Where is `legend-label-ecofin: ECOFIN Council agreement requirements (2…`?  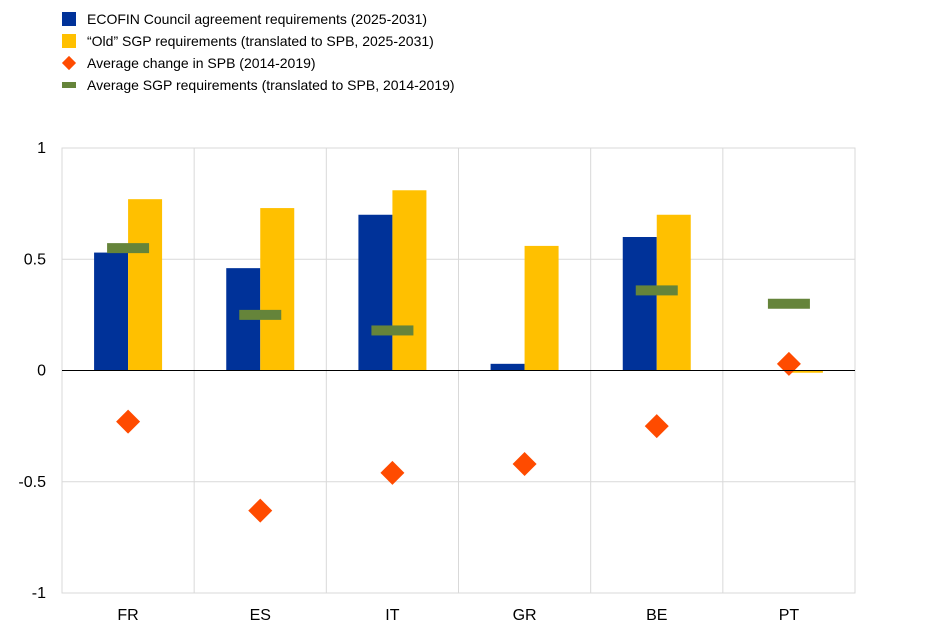
legend-label-ecofin: ECOFIN Council agreement requirements (2… is located at coordinates (257, 19).